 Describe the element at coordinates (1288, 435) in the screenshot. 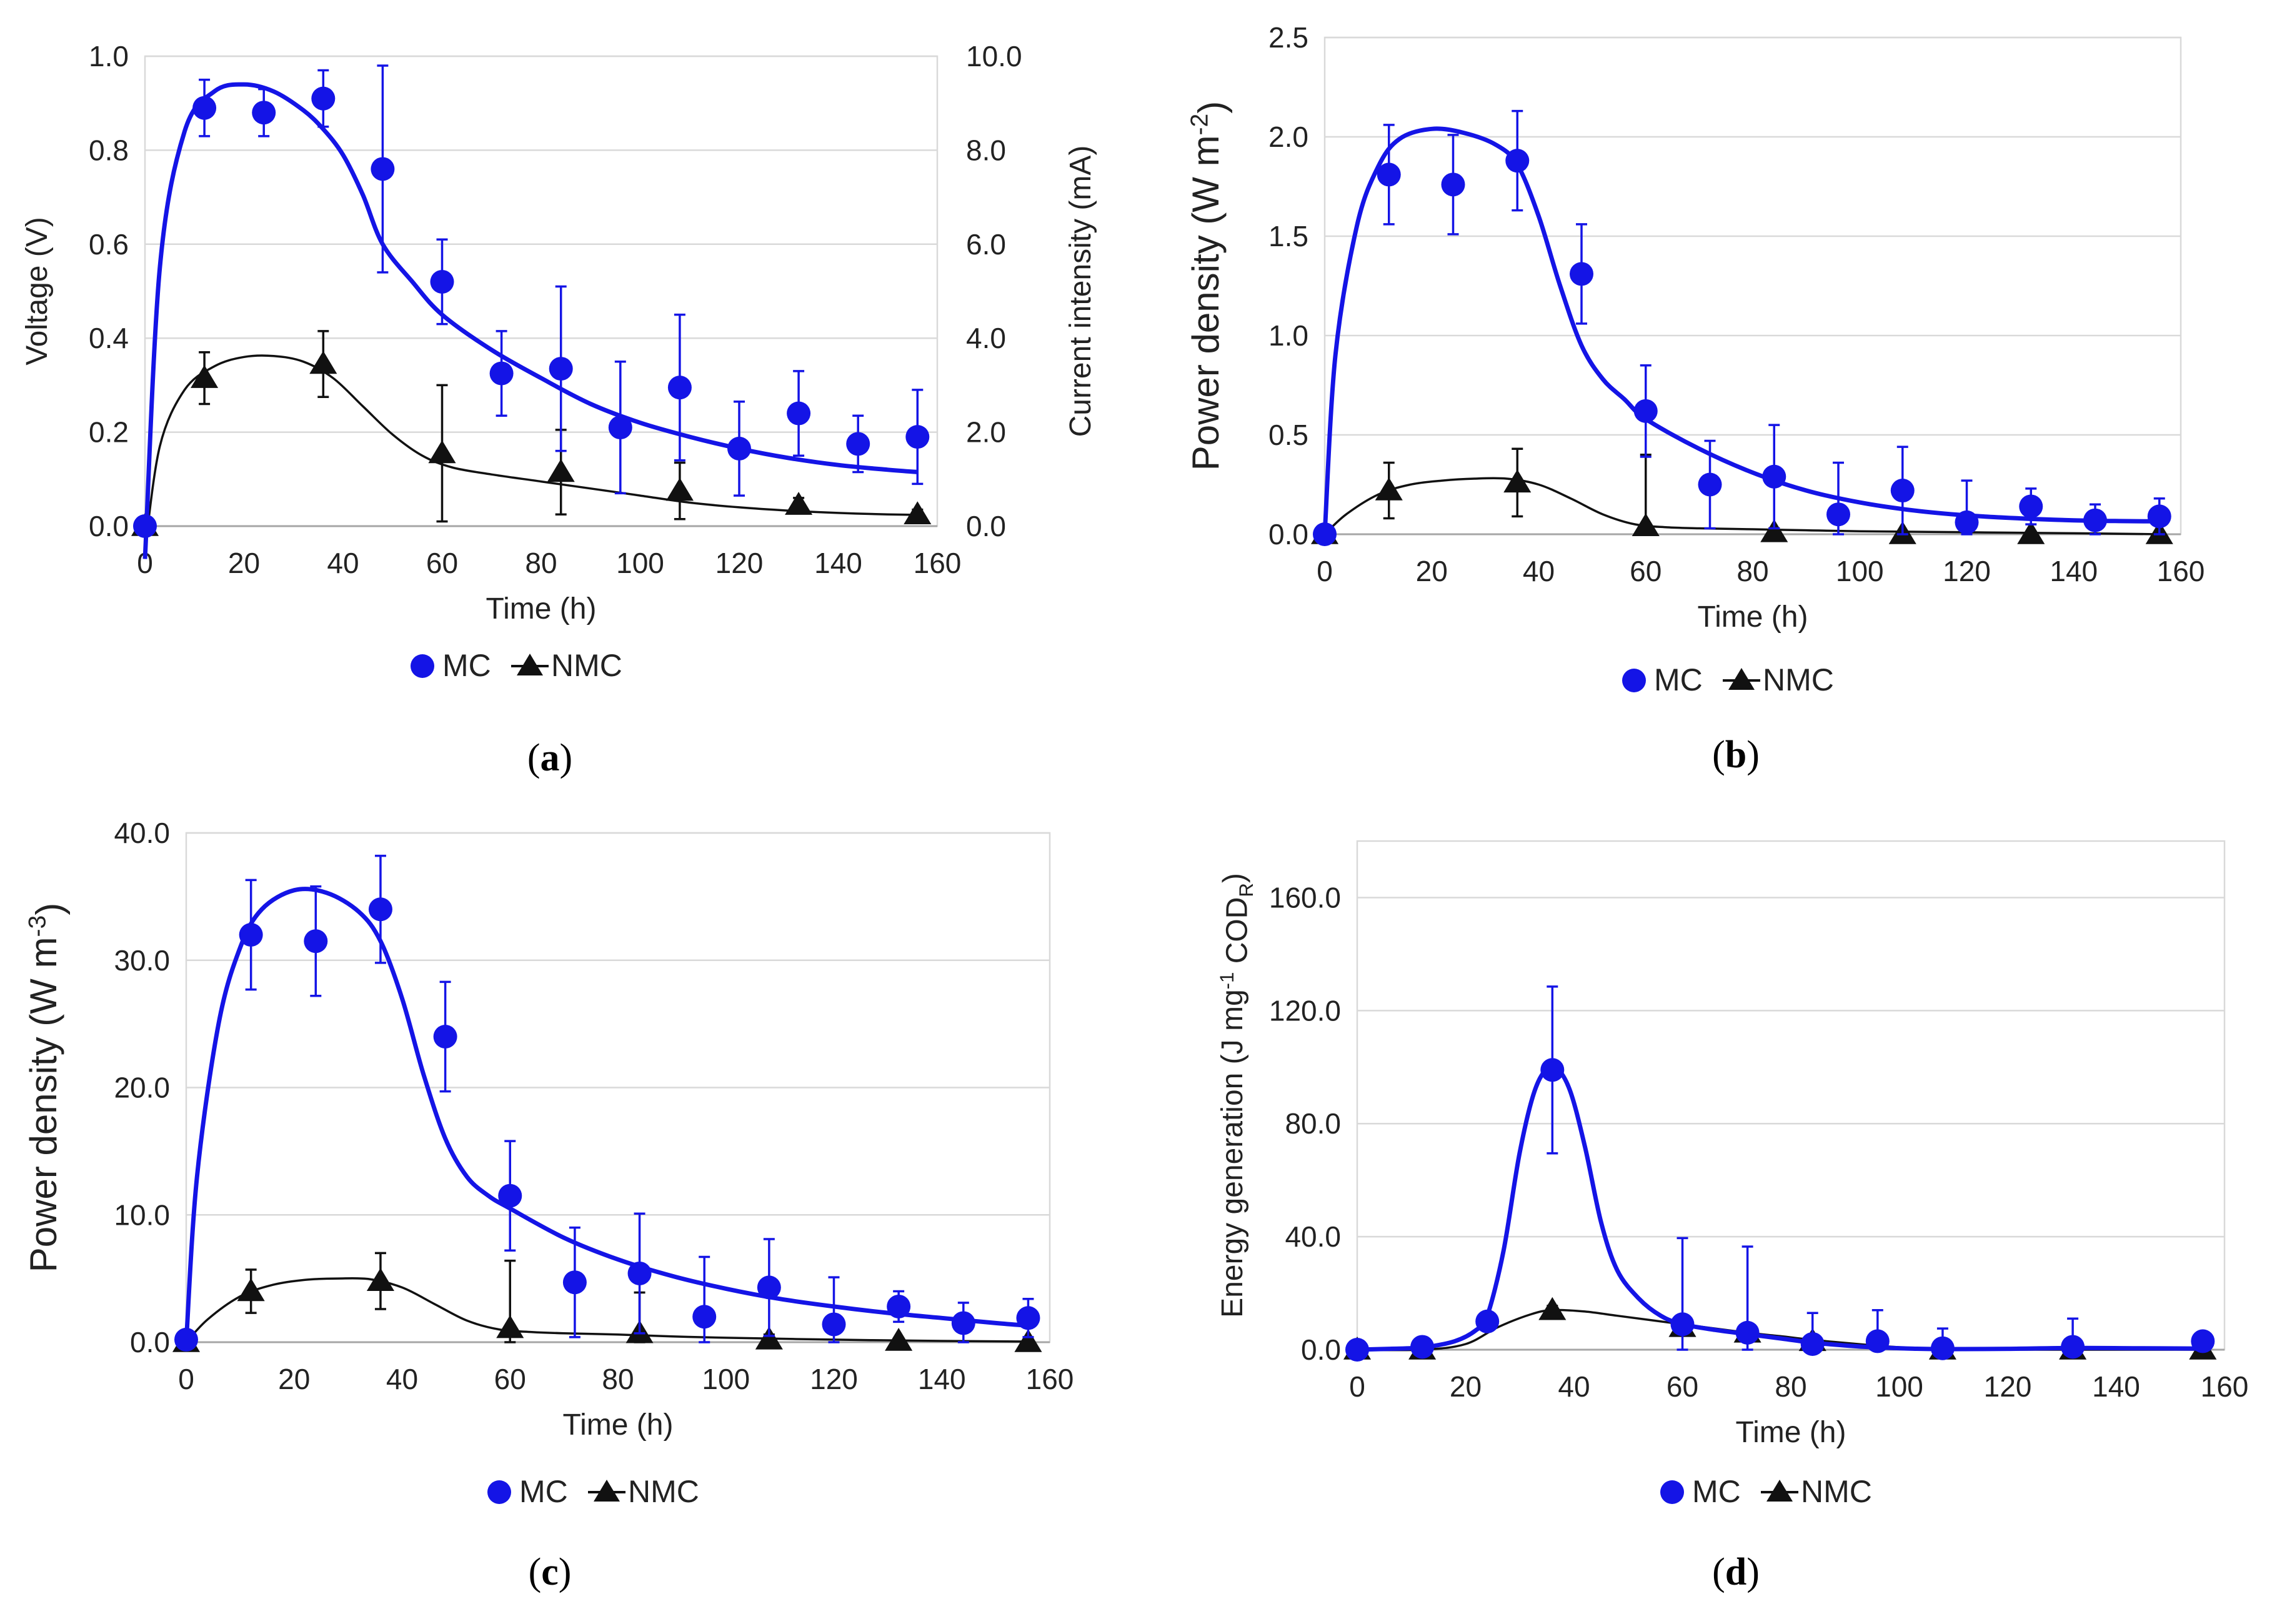

I see `y-tick-label: 0.5` at that location.